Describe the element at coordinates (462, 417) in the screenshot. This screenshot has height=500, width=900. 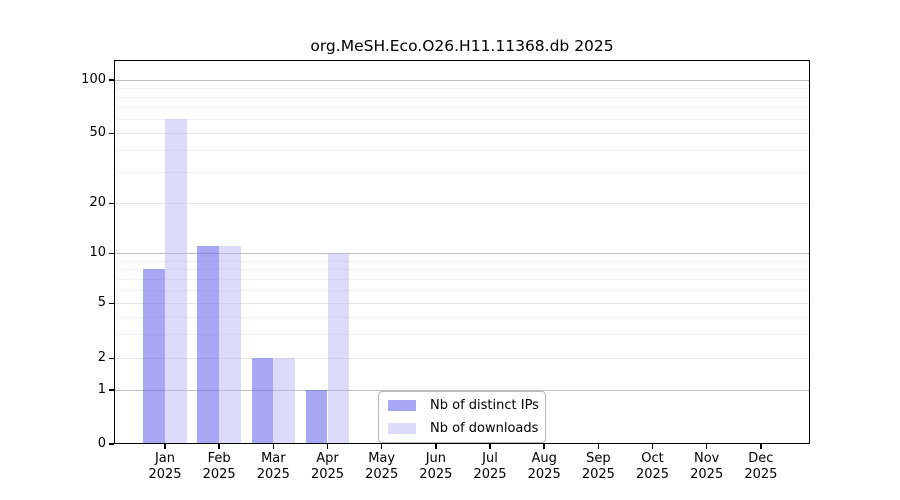
I see `legend: Nb of distinct IPs Nb of downloads` at that location.